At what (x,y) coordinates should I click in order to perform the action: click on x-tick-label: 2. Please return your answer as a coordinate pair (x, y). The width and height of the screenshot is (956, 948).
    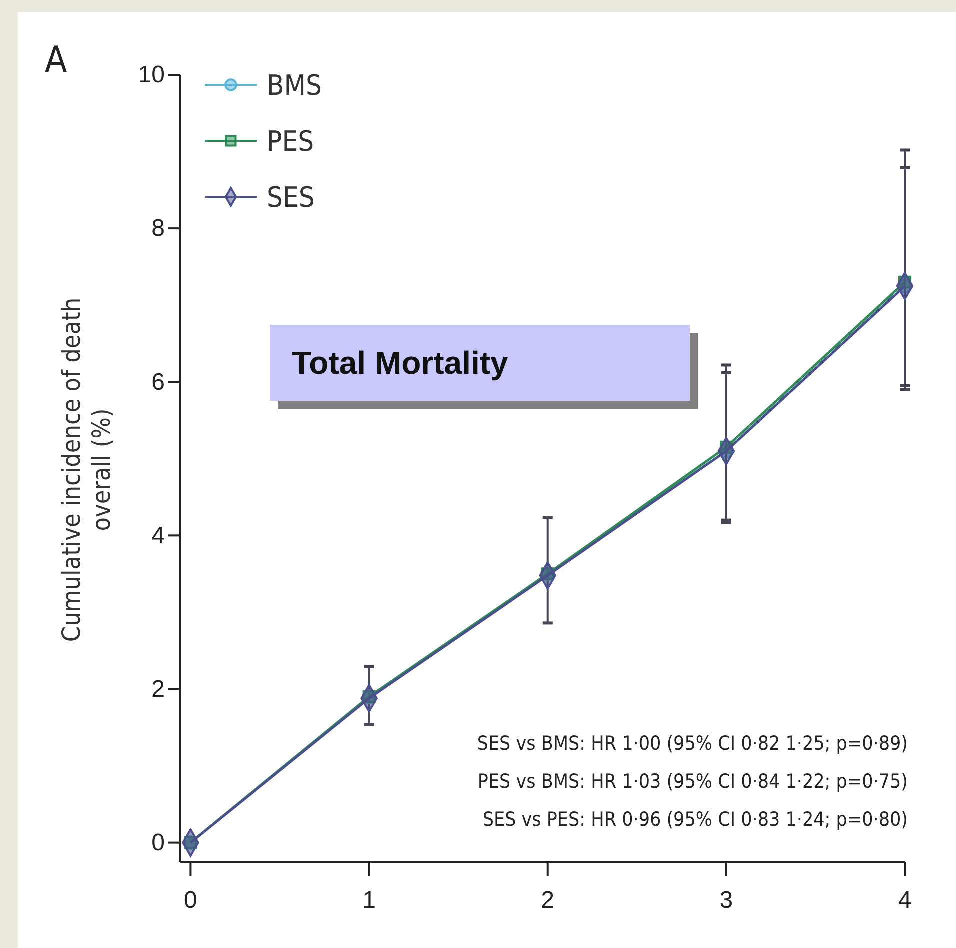
    Looking at the image, I should click on (548, 900).